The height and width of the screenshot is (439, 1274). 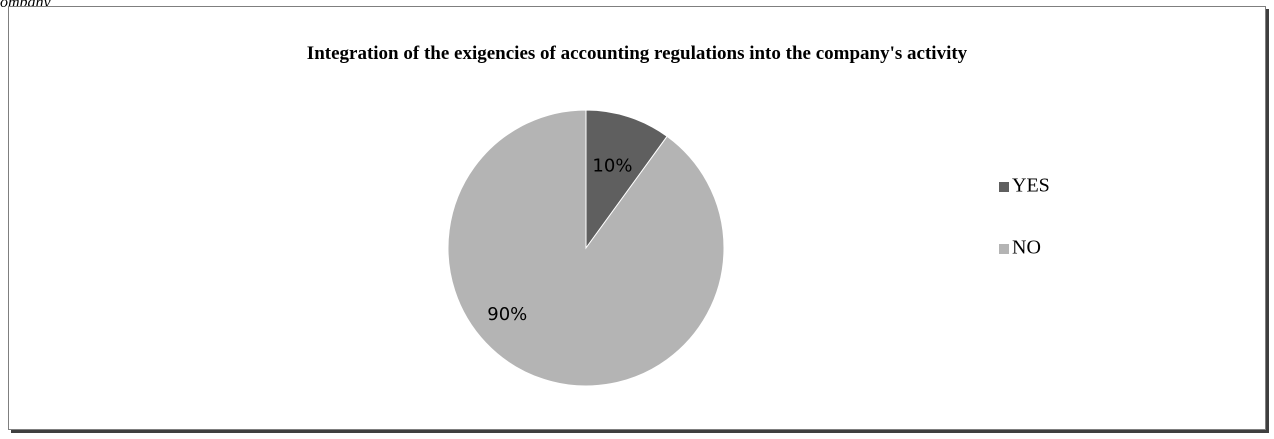 What do you see at coordinates (612, 166) in the screenshot?
I see `slice-label-yes: 10%` at bounding box center [612, 166].